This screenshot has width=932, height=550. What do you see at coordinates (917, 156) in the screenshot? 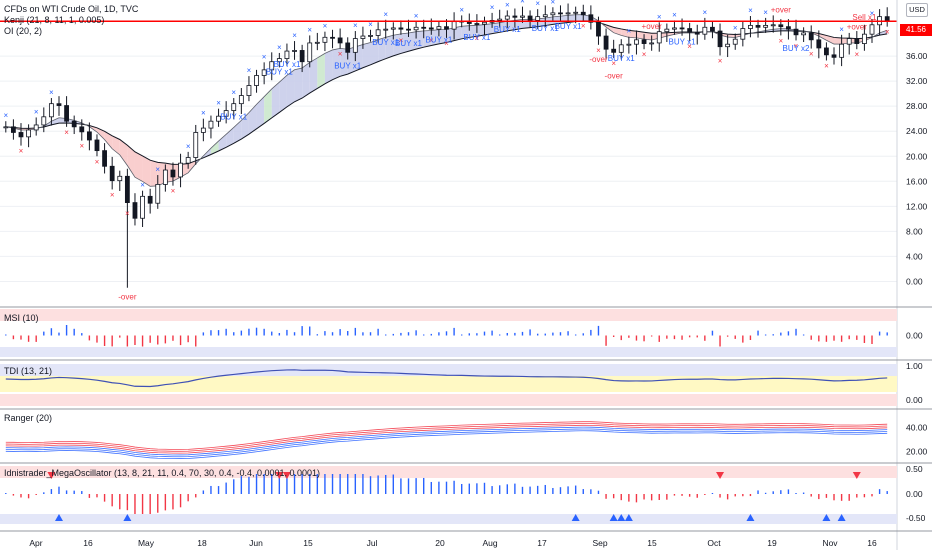
I see `price-tick-label: 20.00` at bounding box center [917, 156].